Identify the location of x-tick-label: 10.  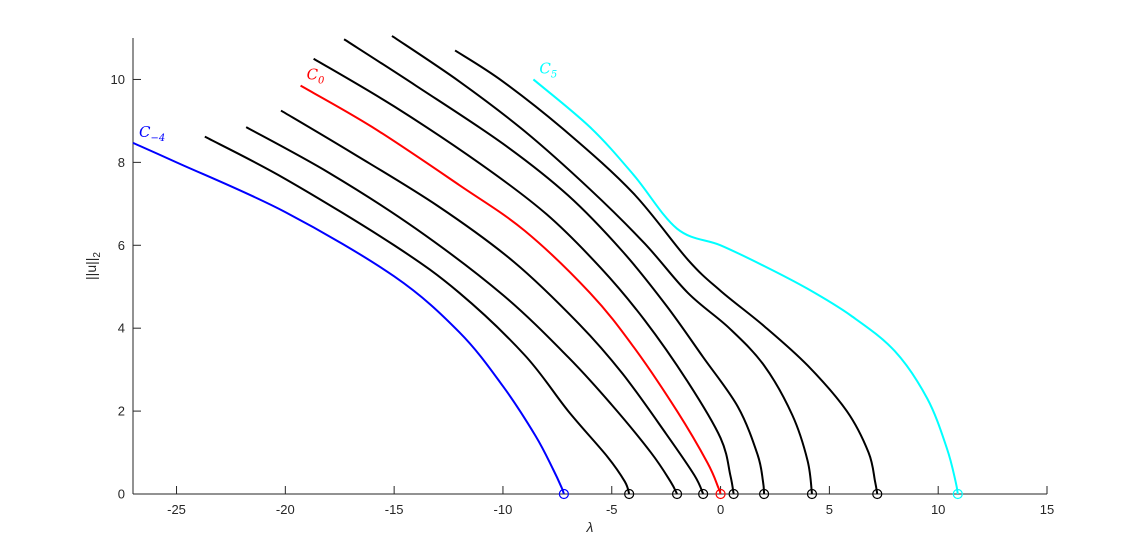
(938, 509).